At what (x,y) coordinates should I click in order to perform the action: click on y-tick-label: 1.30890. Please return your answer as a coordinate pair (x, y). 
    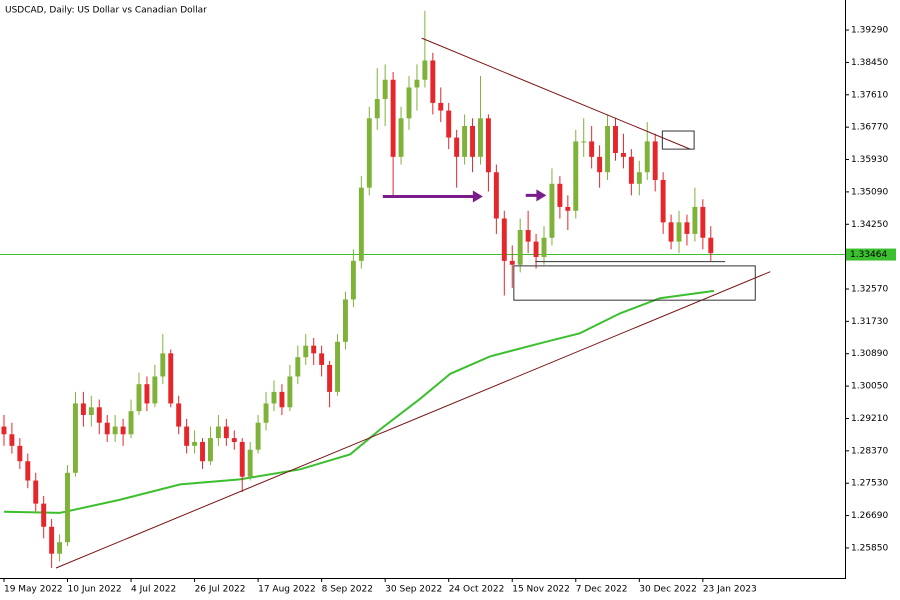
    Looking at the image, I should click on (869, 354).